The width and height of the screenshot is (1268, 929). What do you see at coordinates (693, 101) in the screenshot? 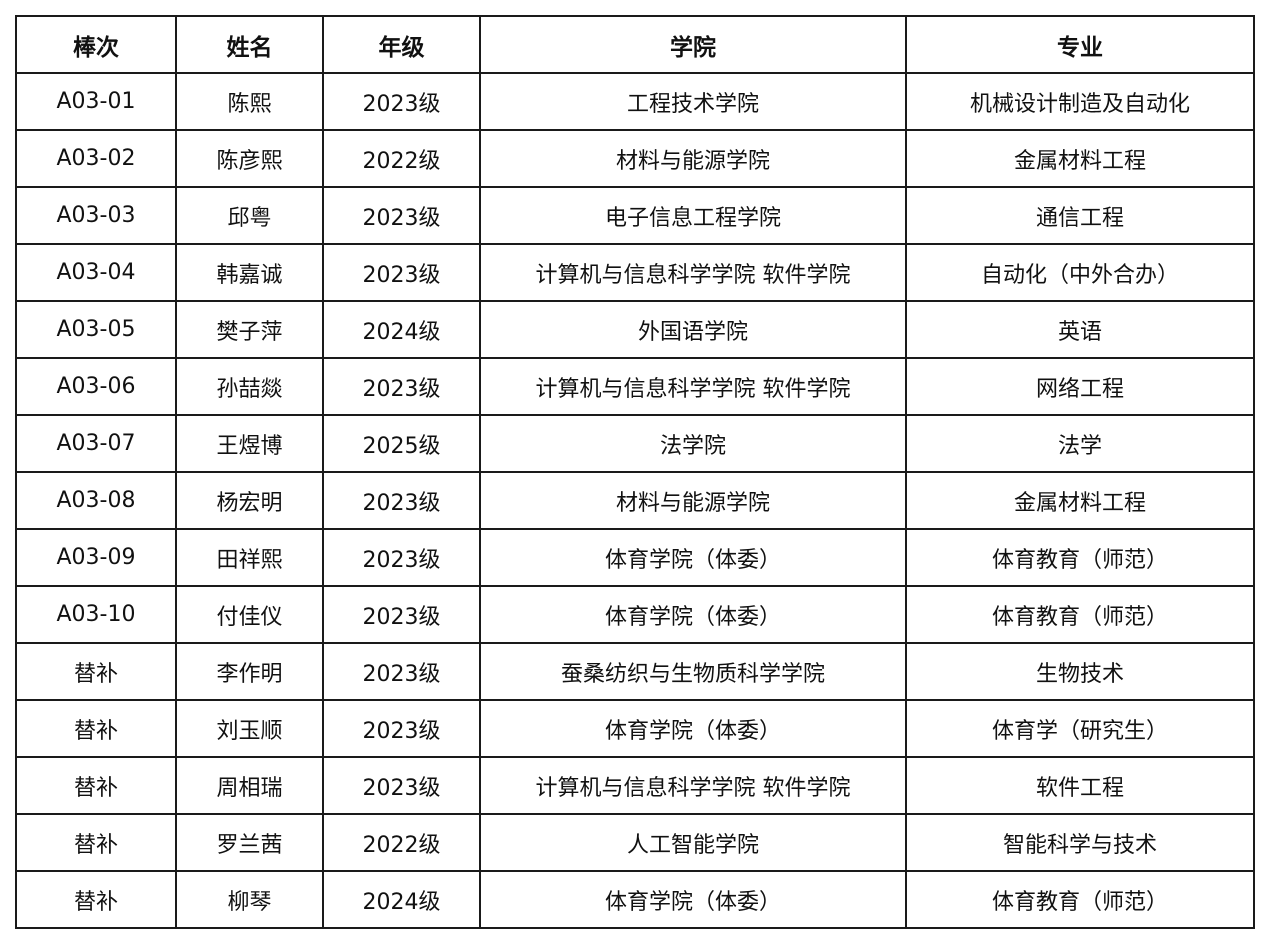
I see `college-cell: 工程技术学院` at bounding box center [693, 101].